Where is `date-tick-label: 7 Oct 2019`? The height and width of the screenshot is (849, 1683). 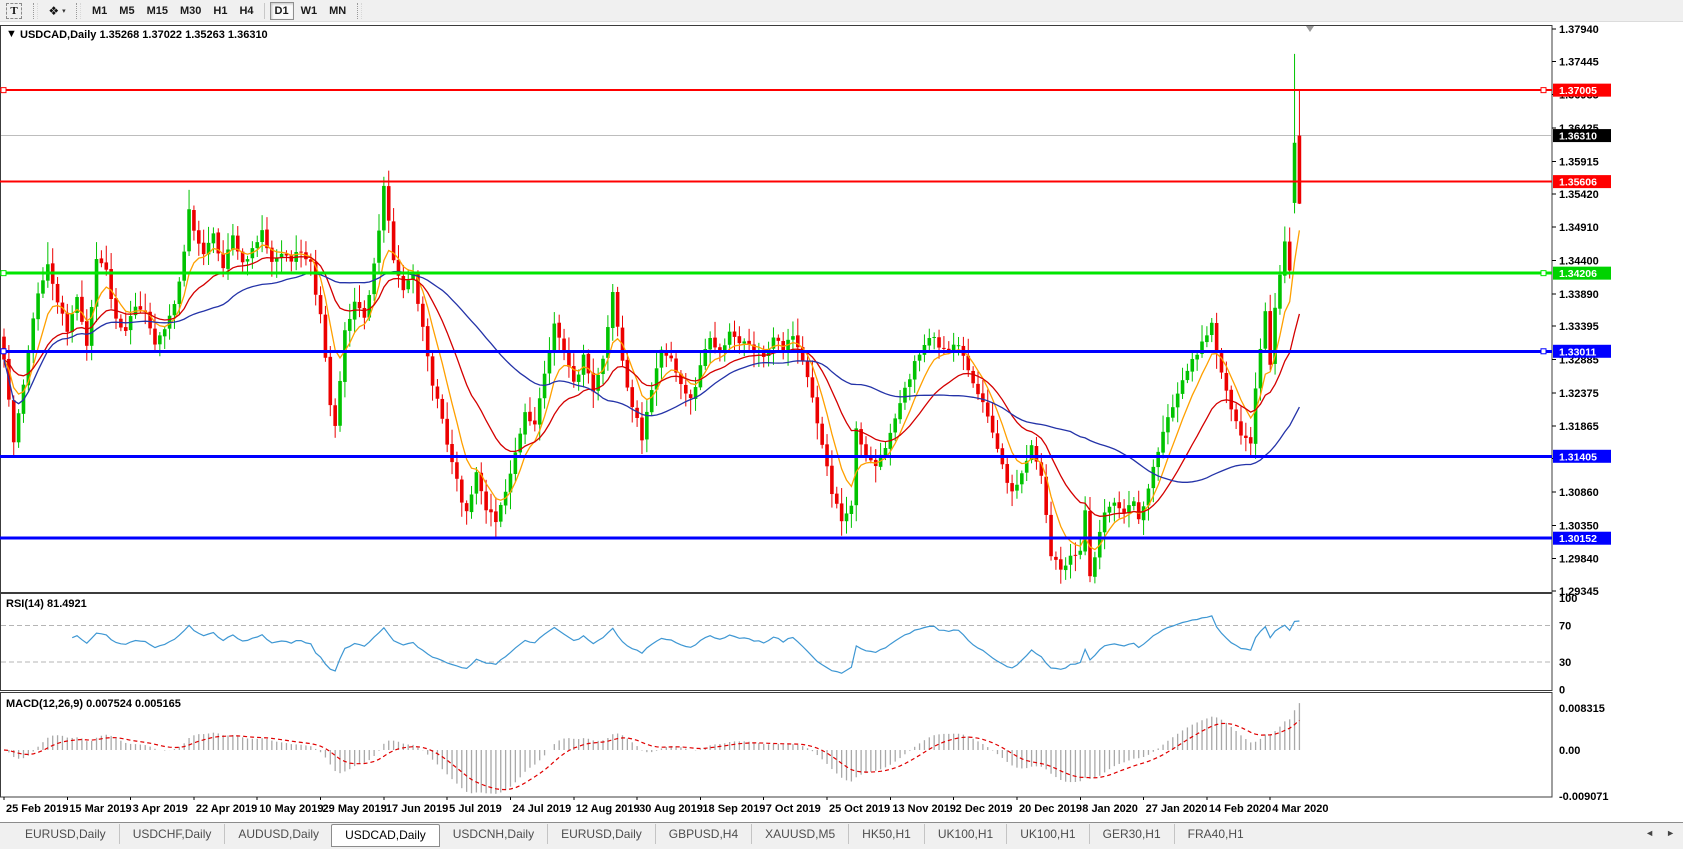 date-tick-label: 7 Oct 2019 is located at coordinates (793, 809).